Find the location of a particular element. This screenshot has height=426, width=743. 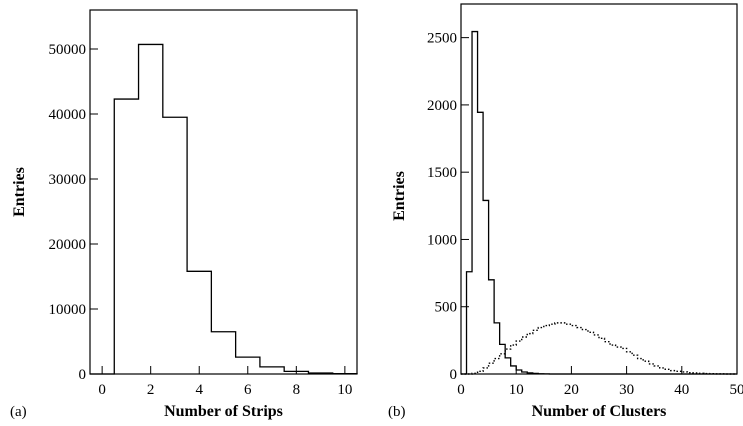

panel-b-x-tick-label: 40 is located at coordinates (681, 390).